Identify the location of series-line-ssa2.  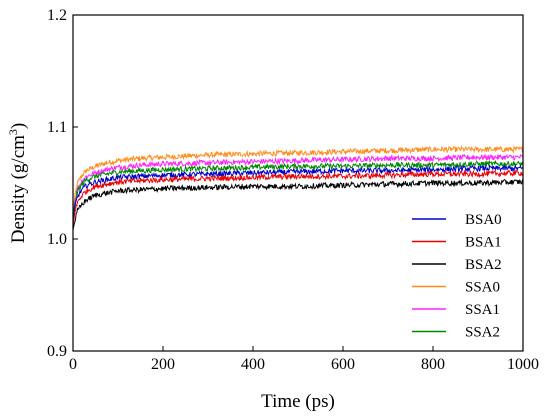
(298, 188).